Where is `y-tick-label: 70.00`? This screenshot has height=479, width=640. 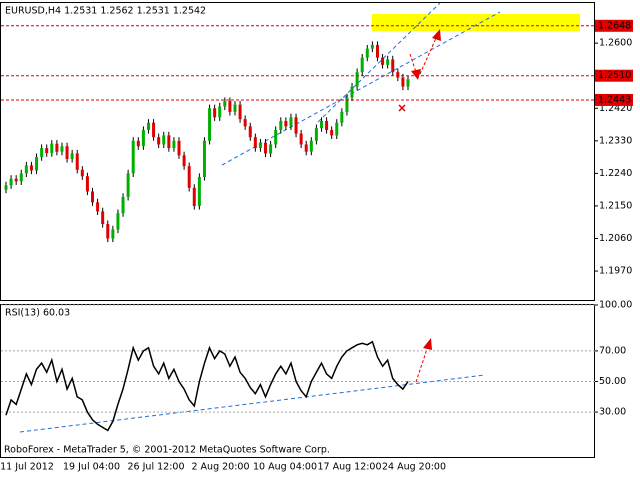
y-tick-label: 70.00 is located at coordinates (612, 350).